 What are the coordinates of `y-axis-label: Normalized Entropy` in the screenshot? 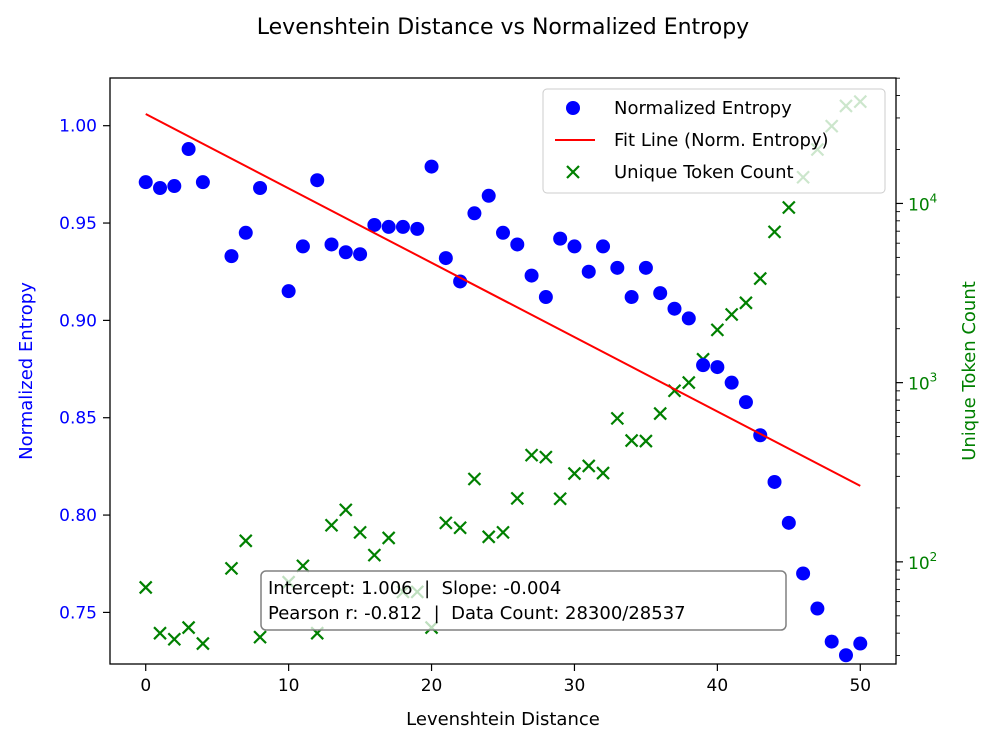 It's located at (26, 371).